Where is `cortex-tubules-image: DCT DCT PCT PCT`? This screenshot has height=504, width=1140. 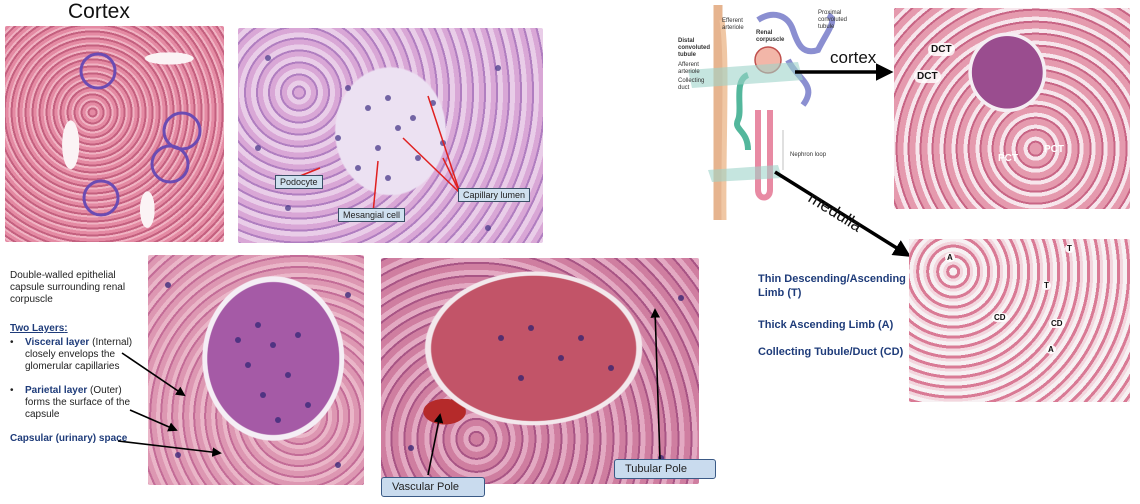
cortex-tubules-image: DCT DCT PCT PCT is located at coordinates (1012, 108).